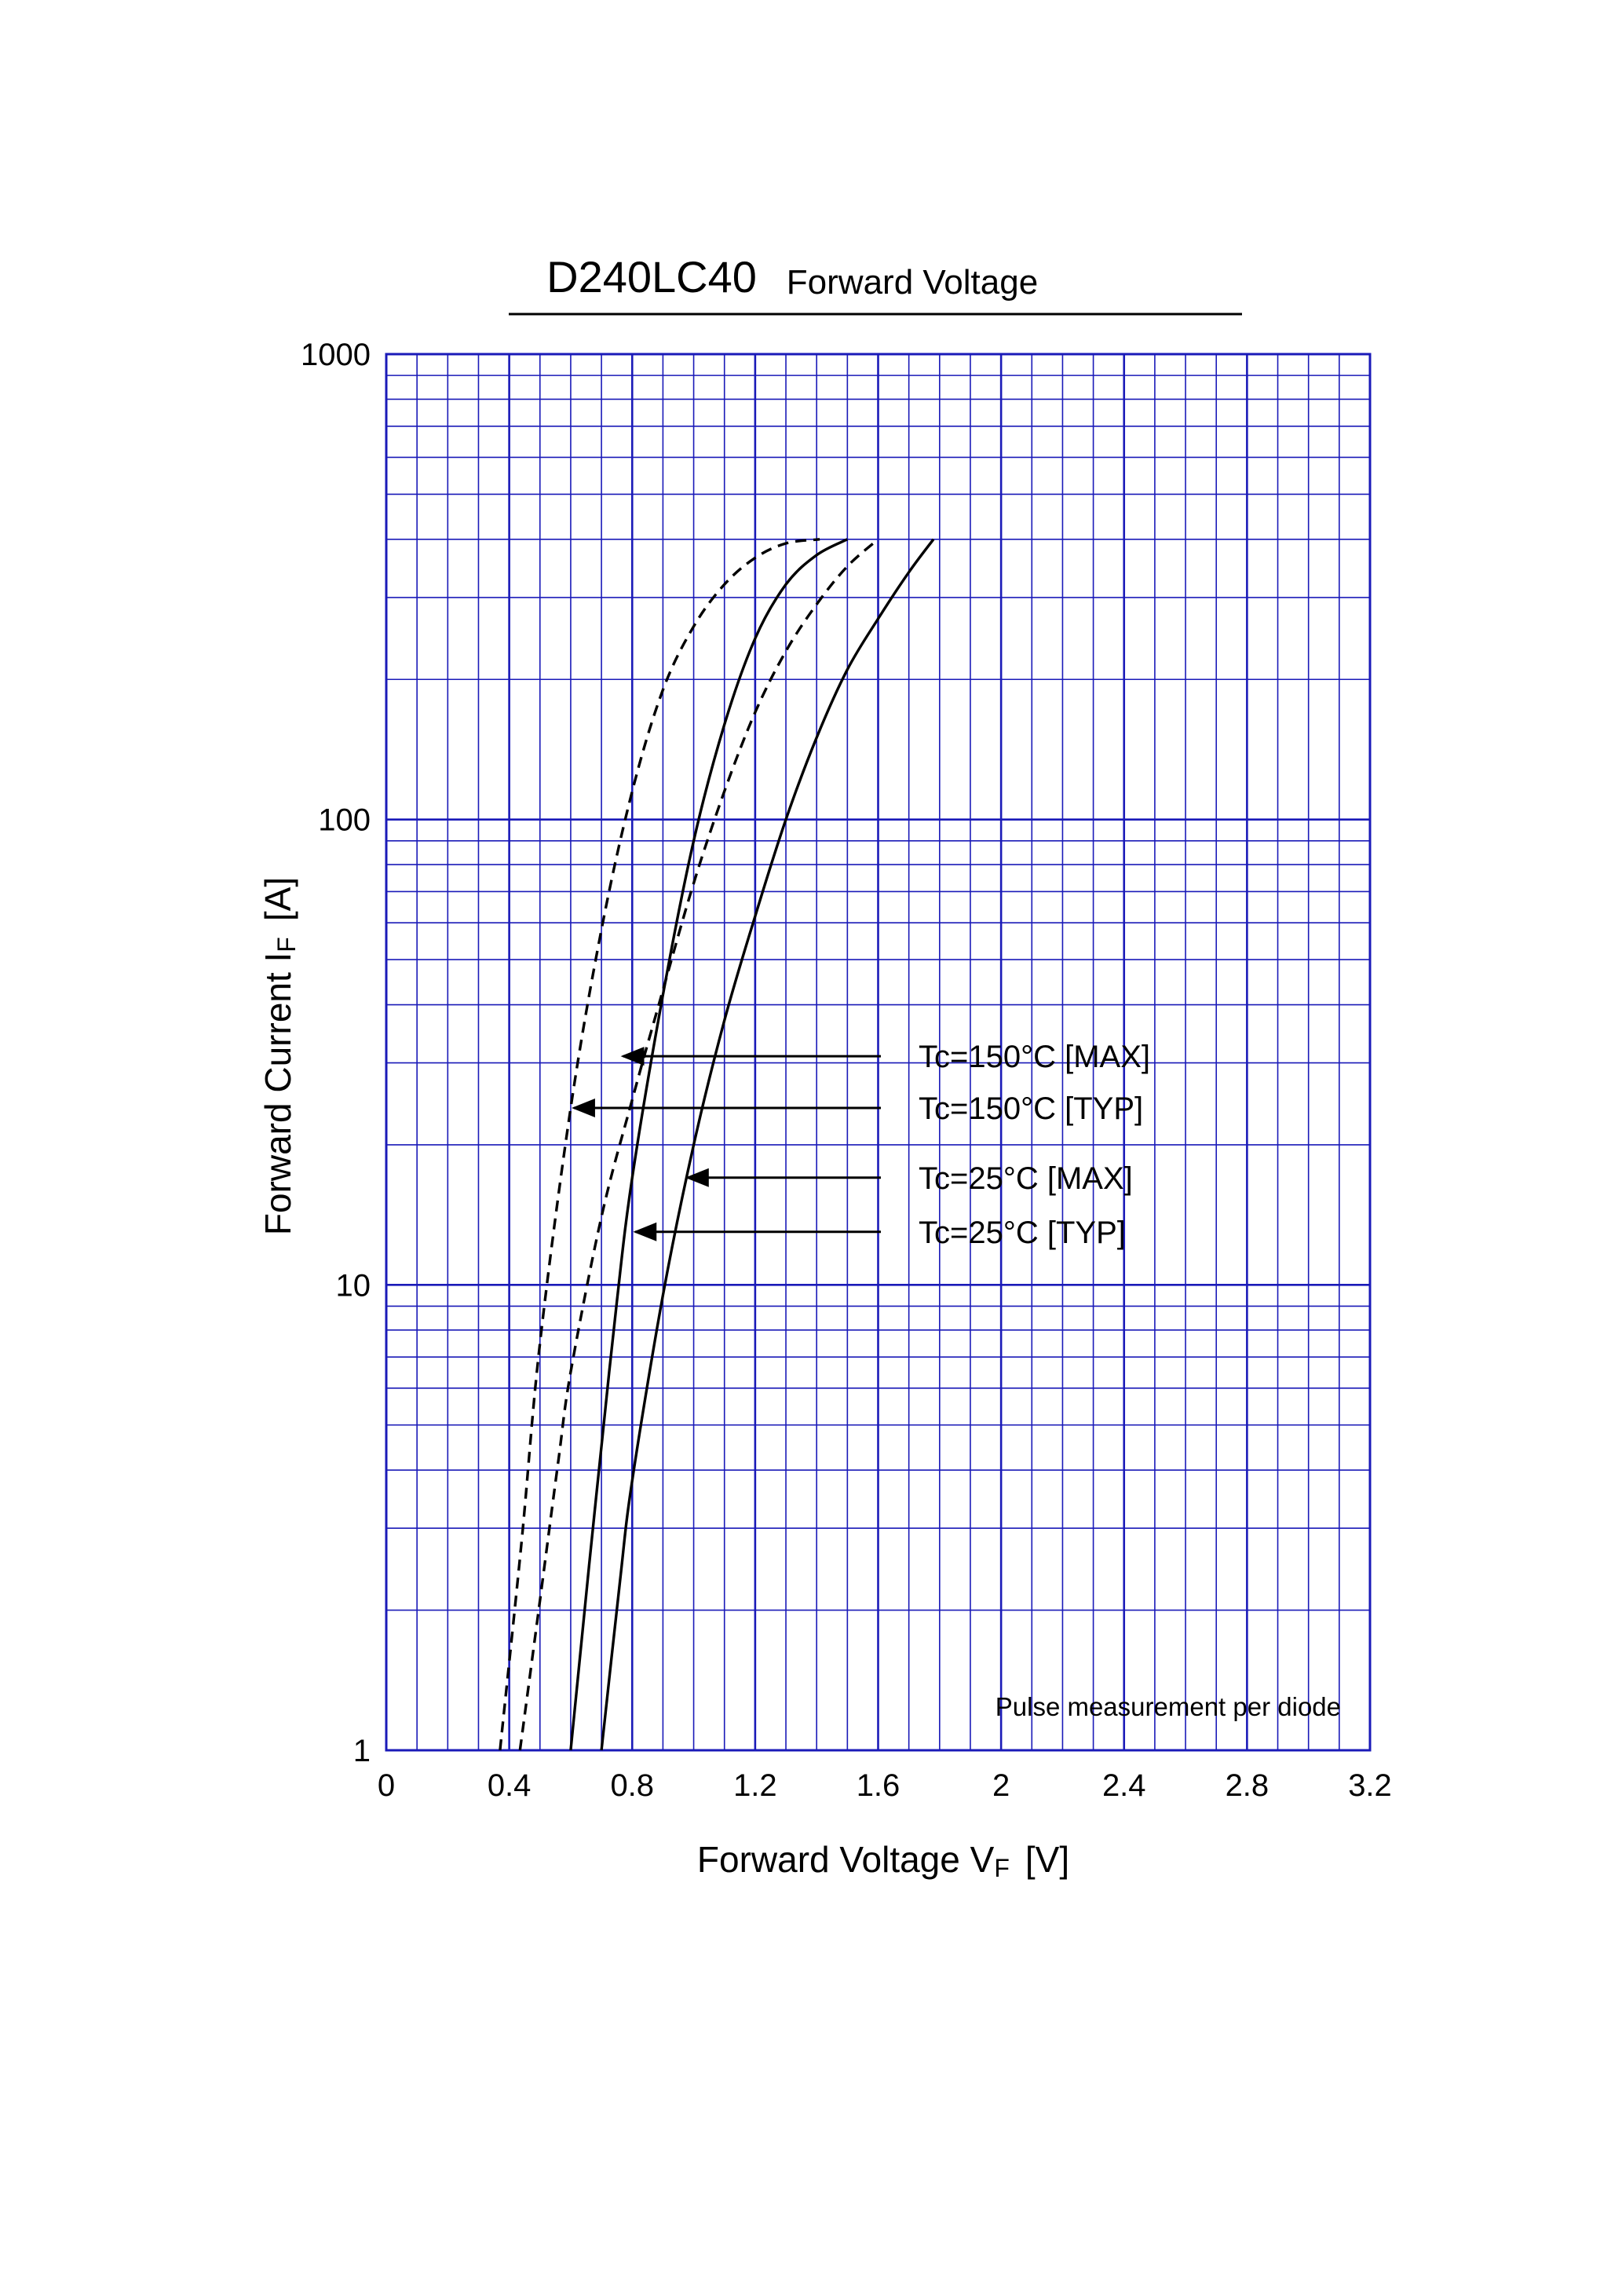 This screenshot has height=2296, width=1622. Describe the element at coordinates (1001, 1786) in the screenshot. I see `x-tick-label: 2` at that location.